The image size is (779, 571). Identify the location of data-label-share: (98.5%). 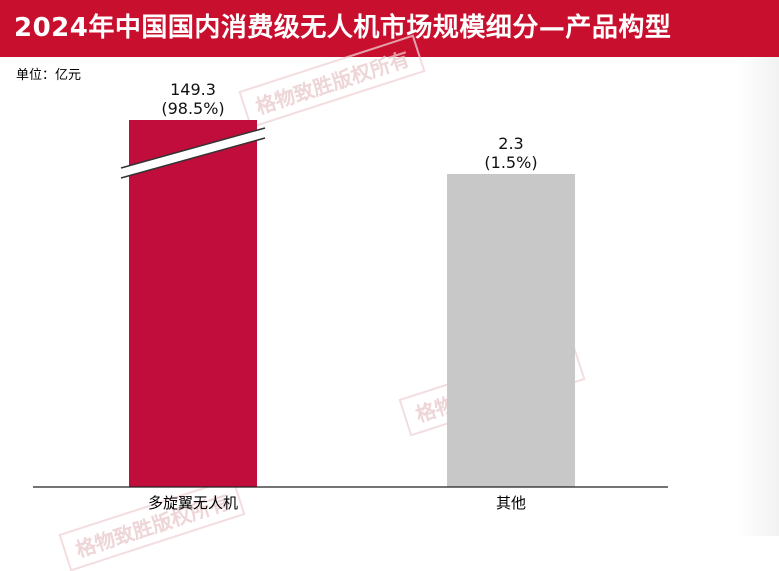
(192, 108).